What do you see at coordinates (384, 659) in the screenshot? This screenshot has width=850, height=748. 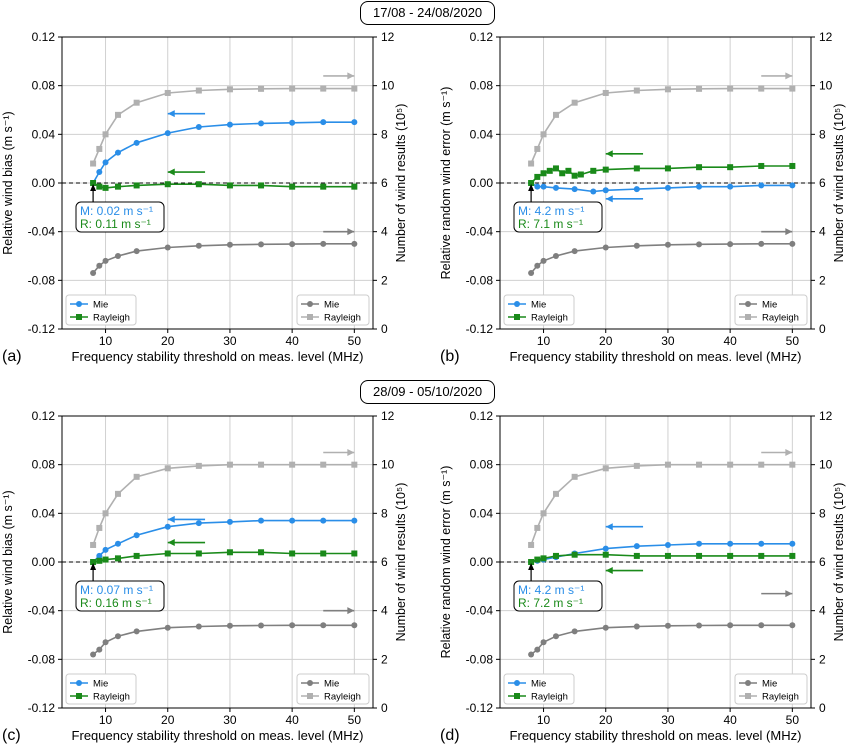 I see `y2-tick-label: 2` at bounding box center [384, 659].